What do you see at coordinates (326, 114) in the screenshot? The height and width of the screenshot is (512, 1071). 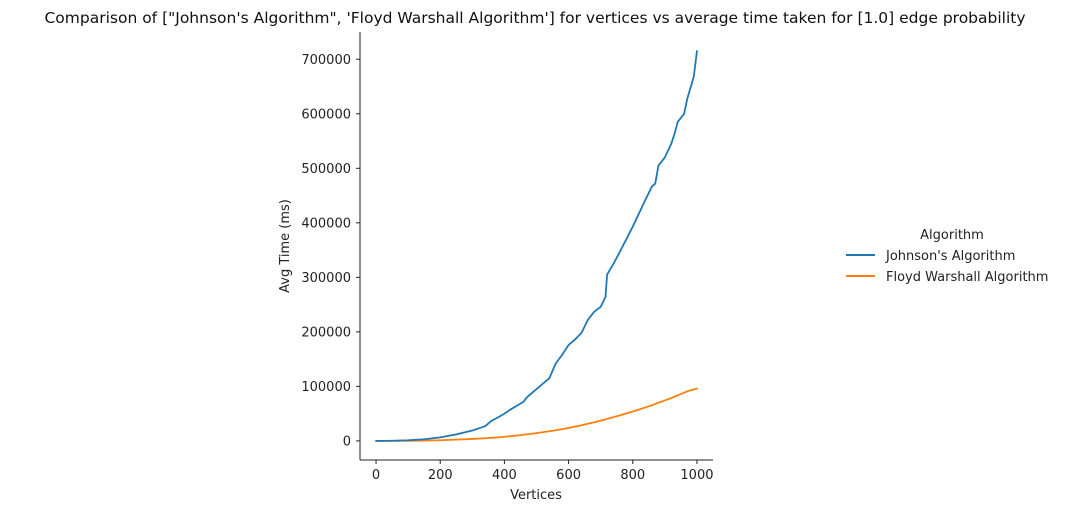 I see `y-tick-label: 600000` at bounding box center [326, 114].